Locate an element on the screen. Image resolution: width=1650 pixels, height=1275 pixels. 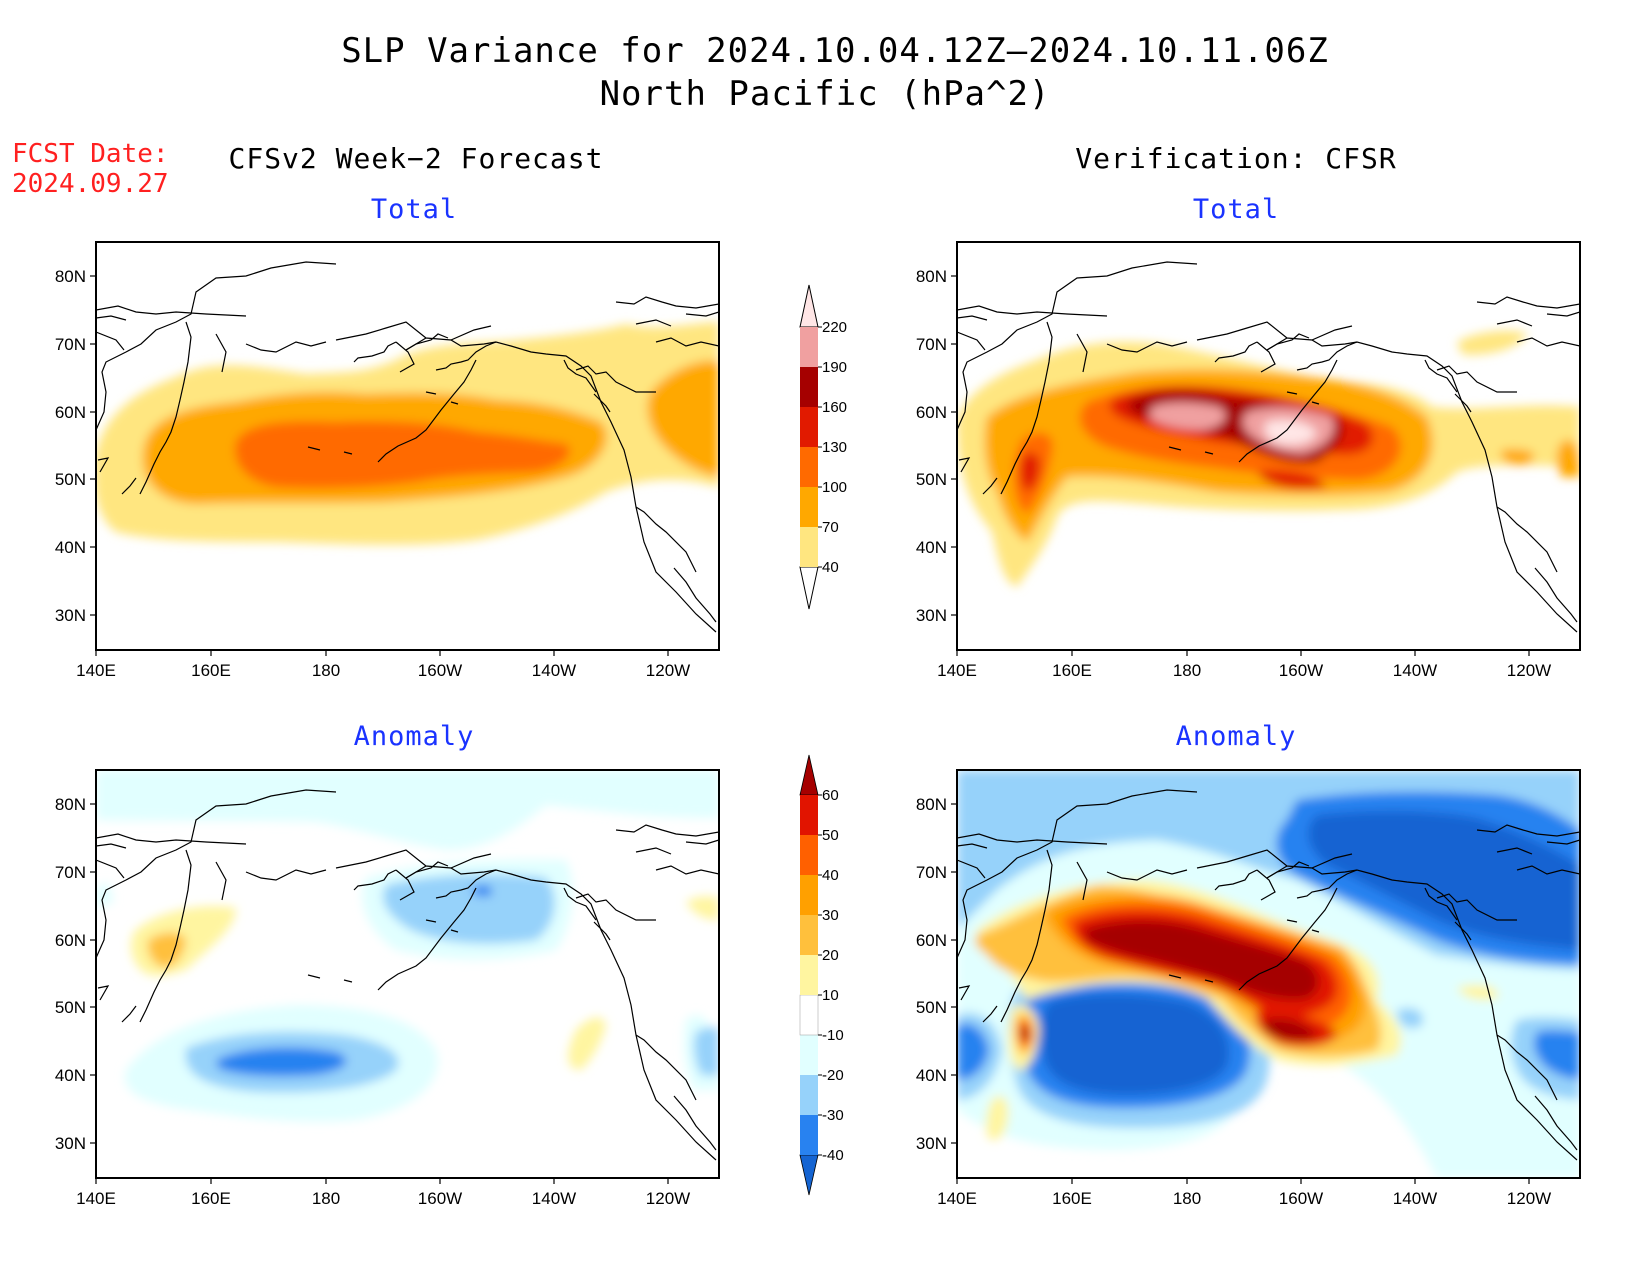
colorbar-total-label: 70 is located at coordinates (830, 527).